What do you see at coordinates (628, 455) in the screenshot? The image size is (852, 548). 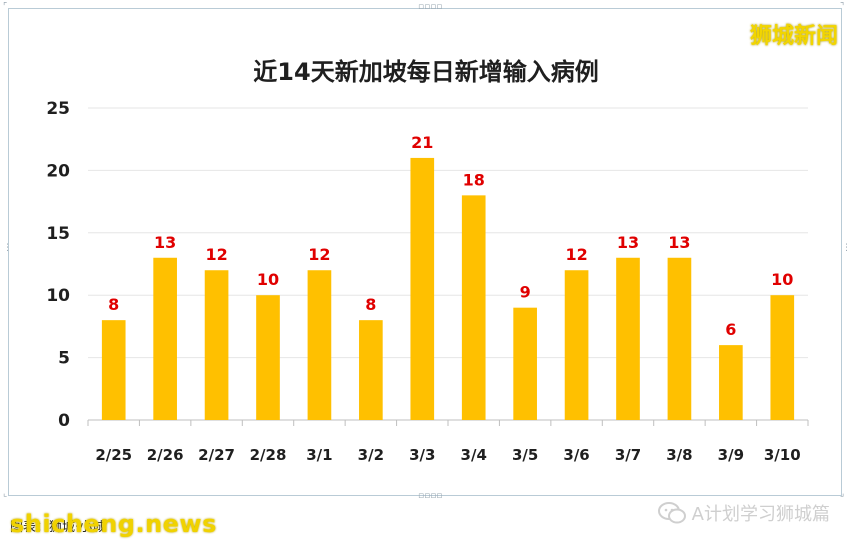 I see `x-tick-label: 3/7` at bounding box center [628, 455].